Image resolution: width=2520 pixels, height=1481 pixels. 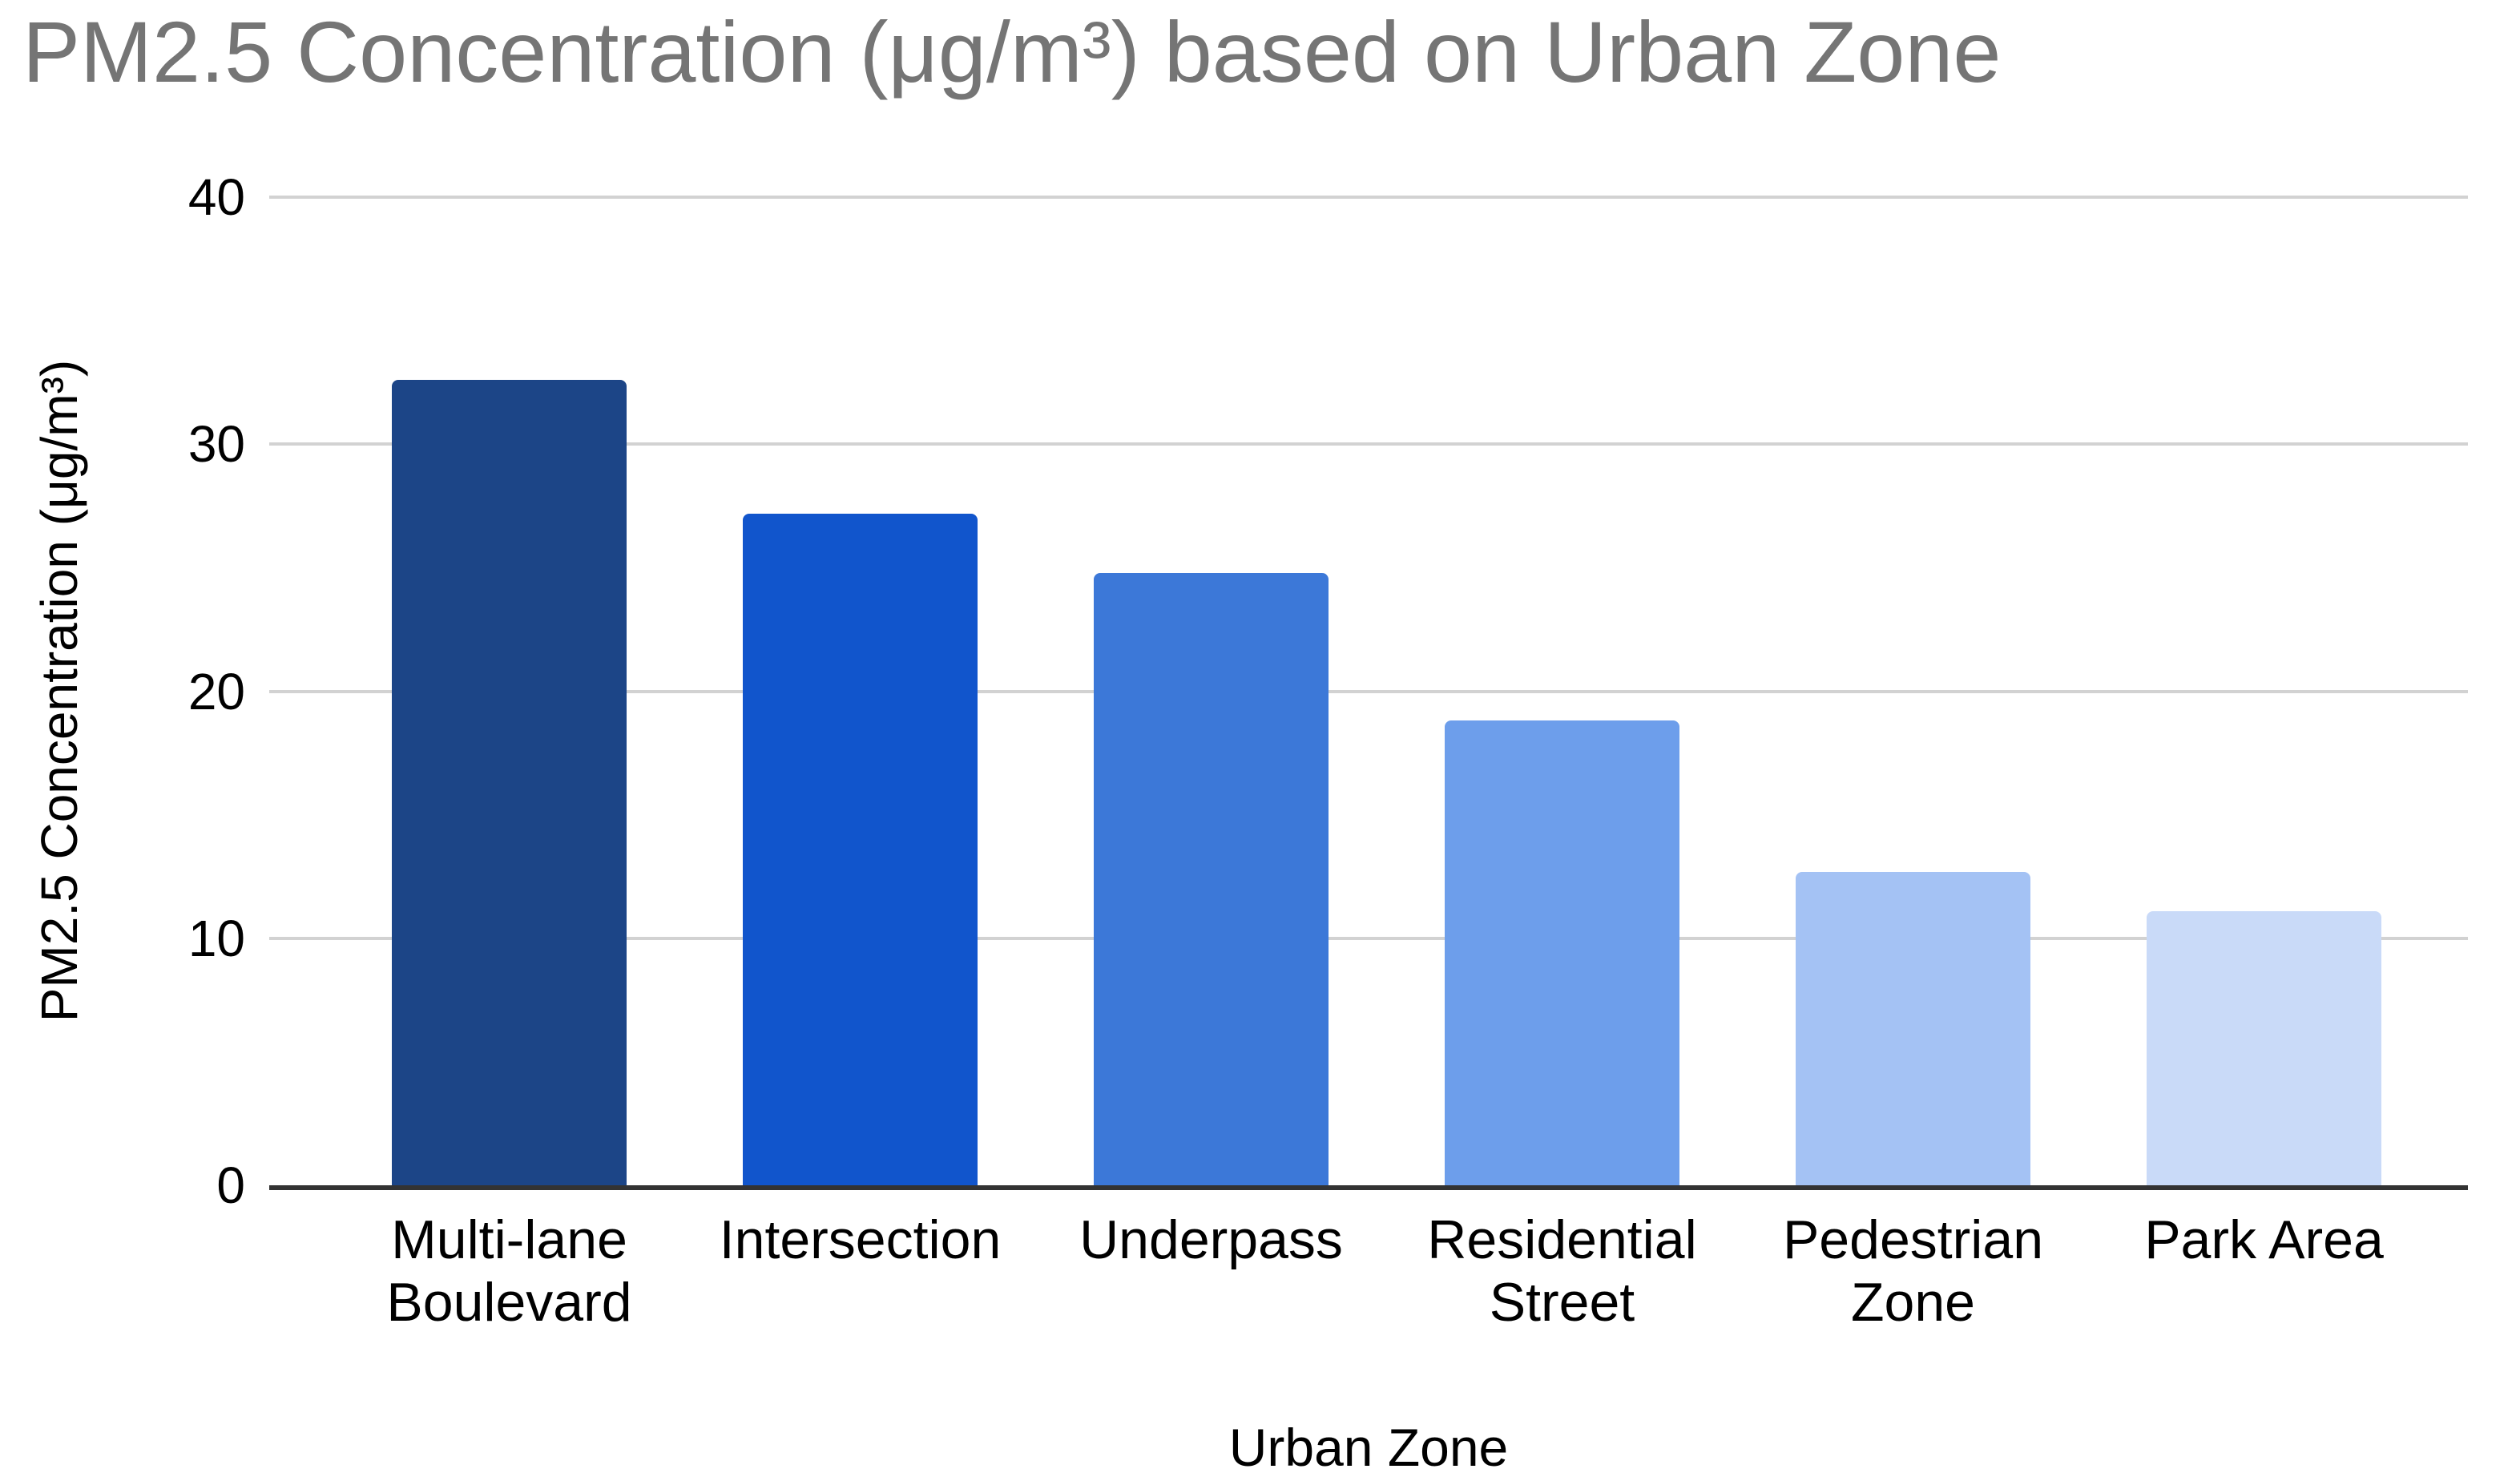 I want to click on y-tick-label-30: 30, so click(x=216, y=444).